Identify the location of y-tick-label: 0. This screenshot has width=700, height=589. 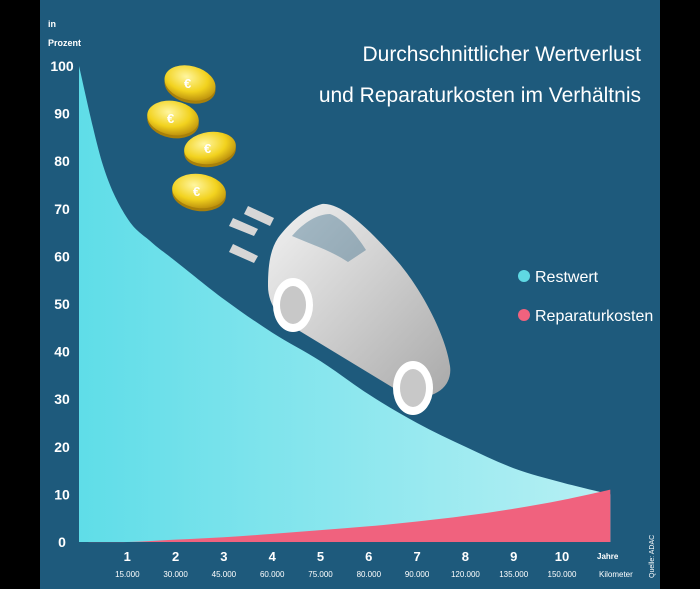
(62, 542).